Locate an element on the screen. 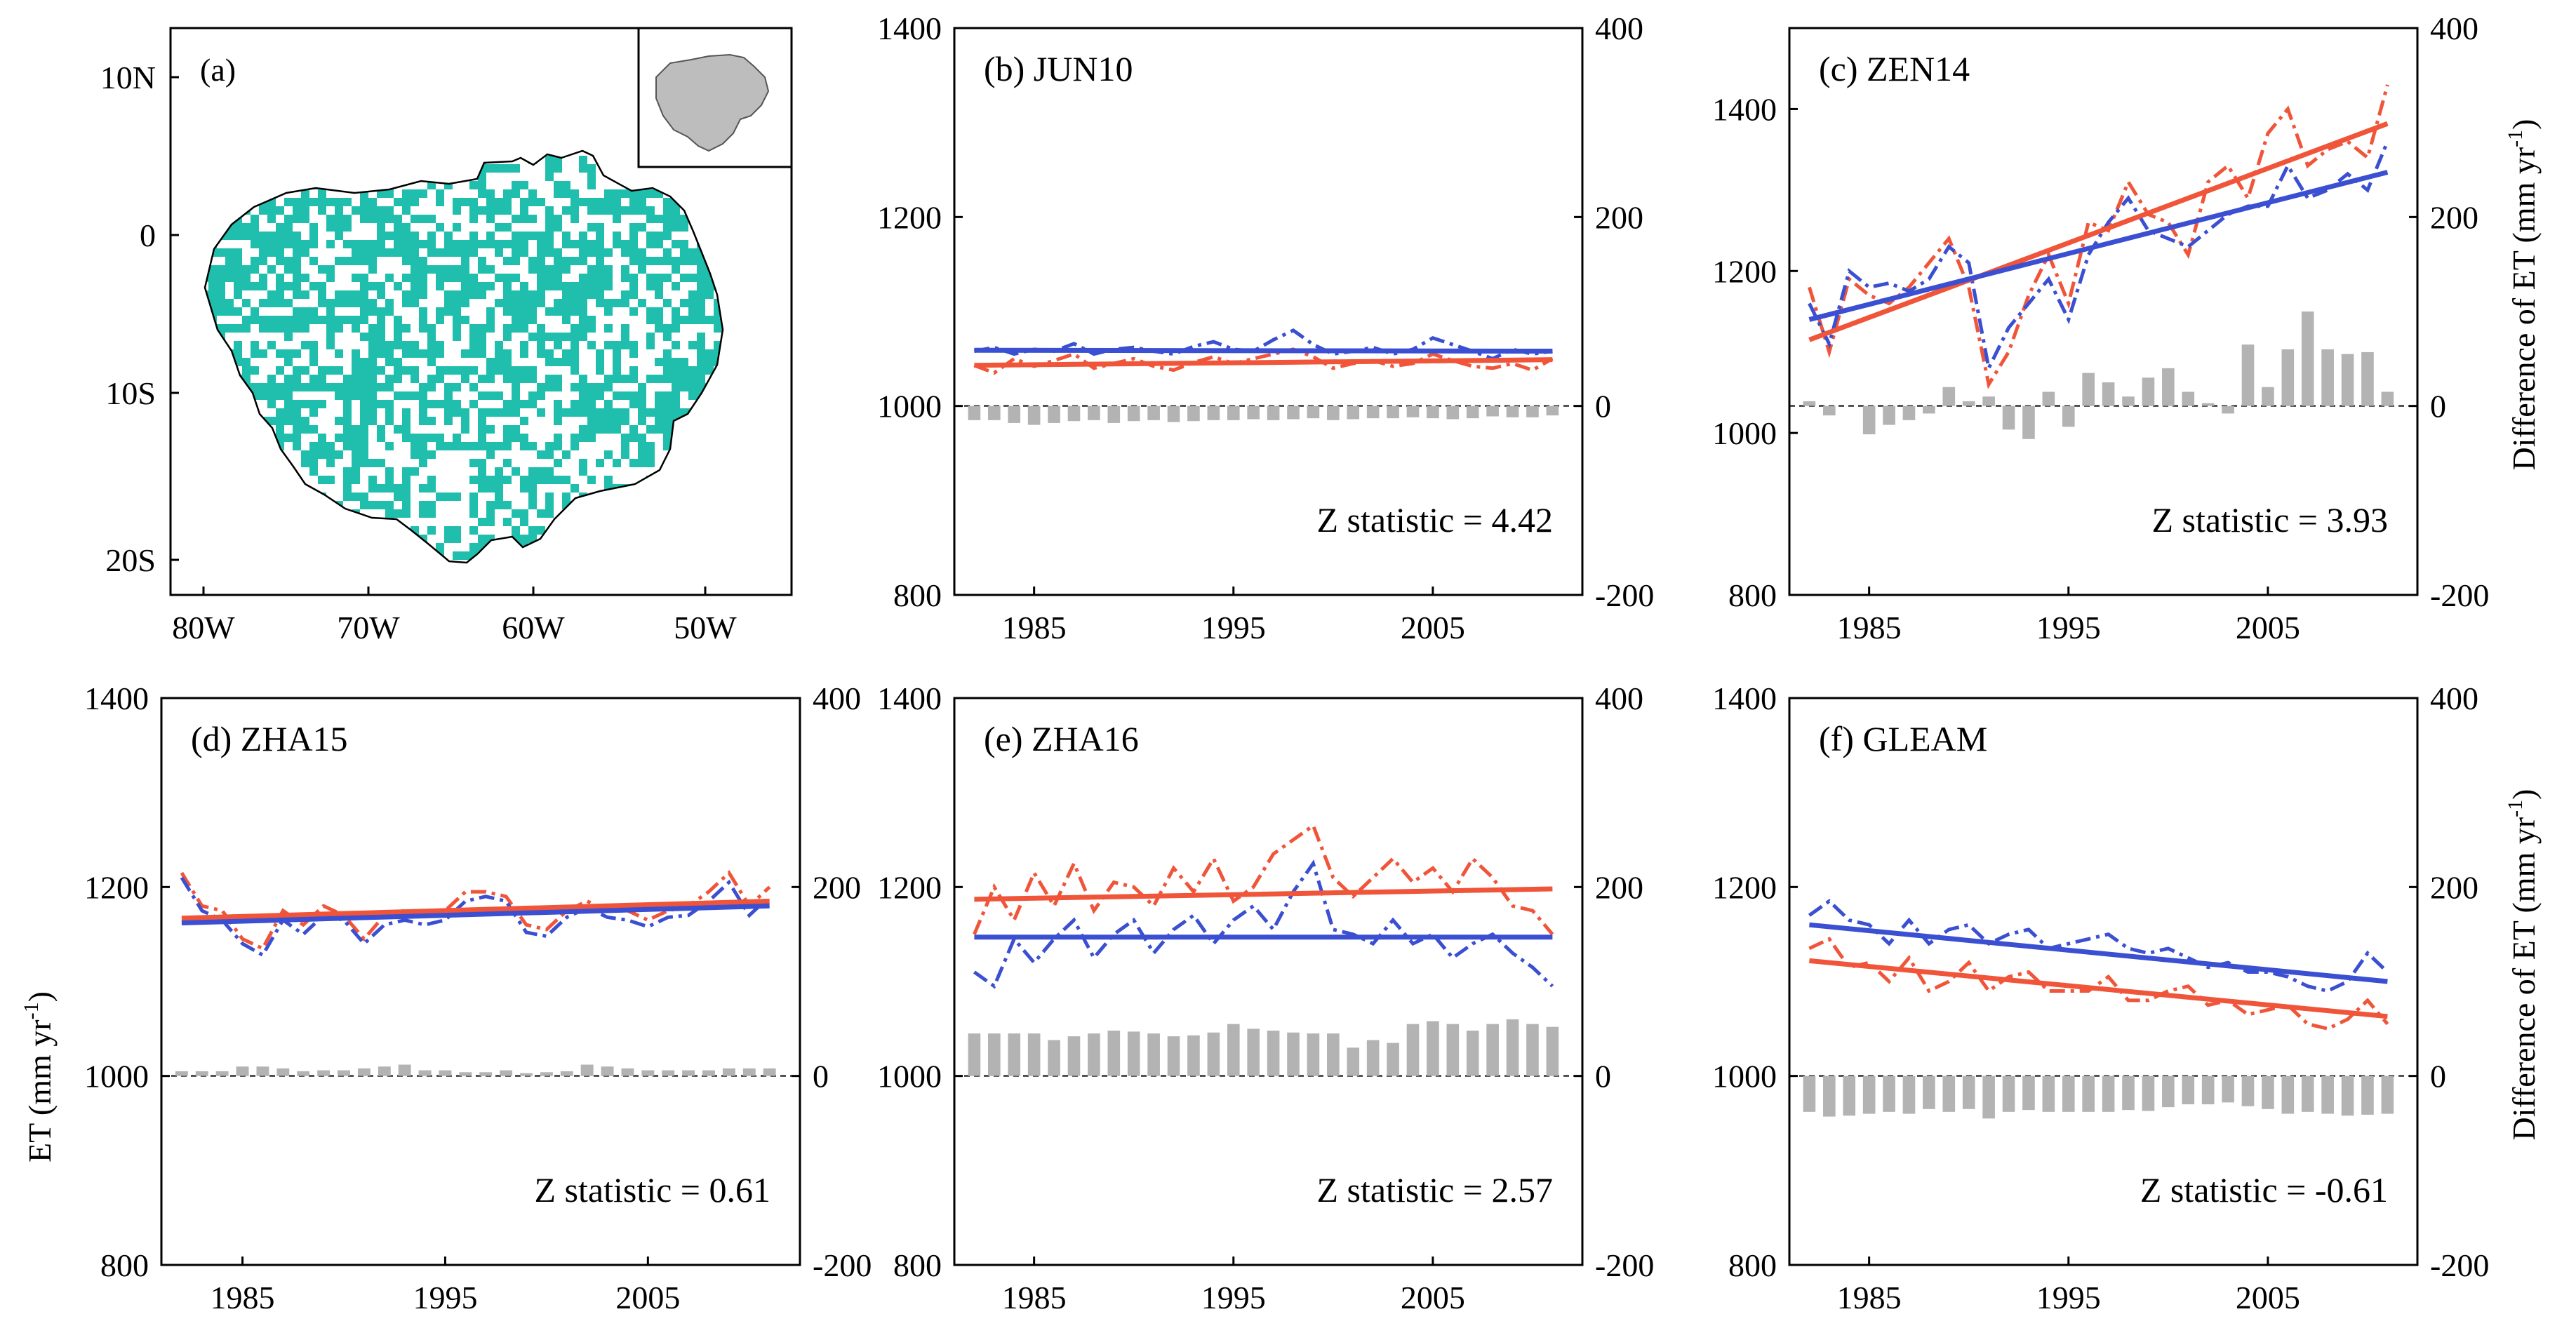 The height and width of the screenshot is (1340, 2576). series-line-blue is located at coordinates (2098, 257).